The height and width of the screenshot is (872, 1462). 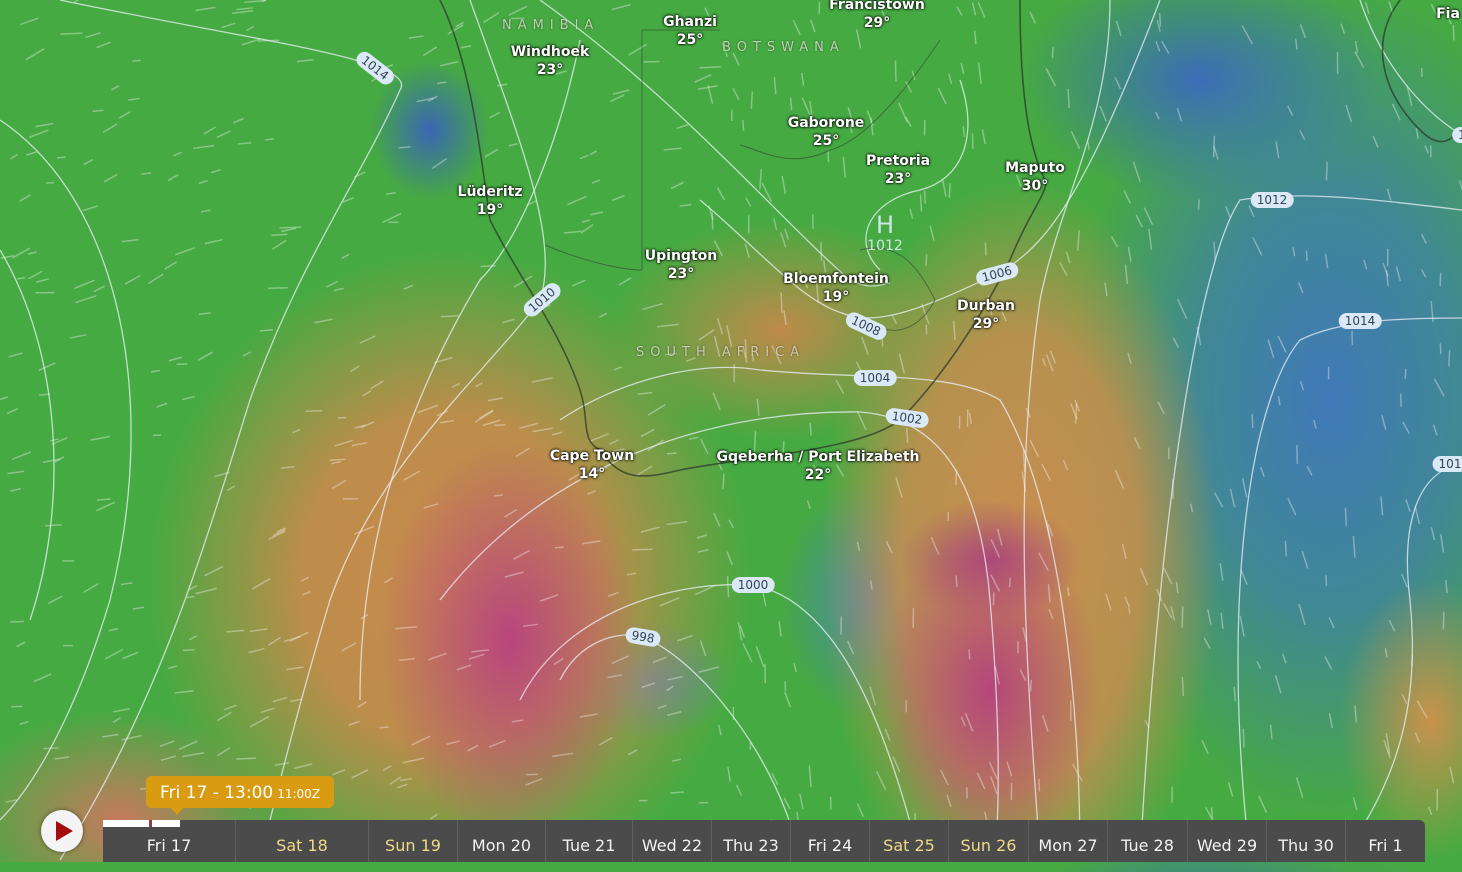 I want to click on timeline-day: Sat 25, so click(x=908, y=841).